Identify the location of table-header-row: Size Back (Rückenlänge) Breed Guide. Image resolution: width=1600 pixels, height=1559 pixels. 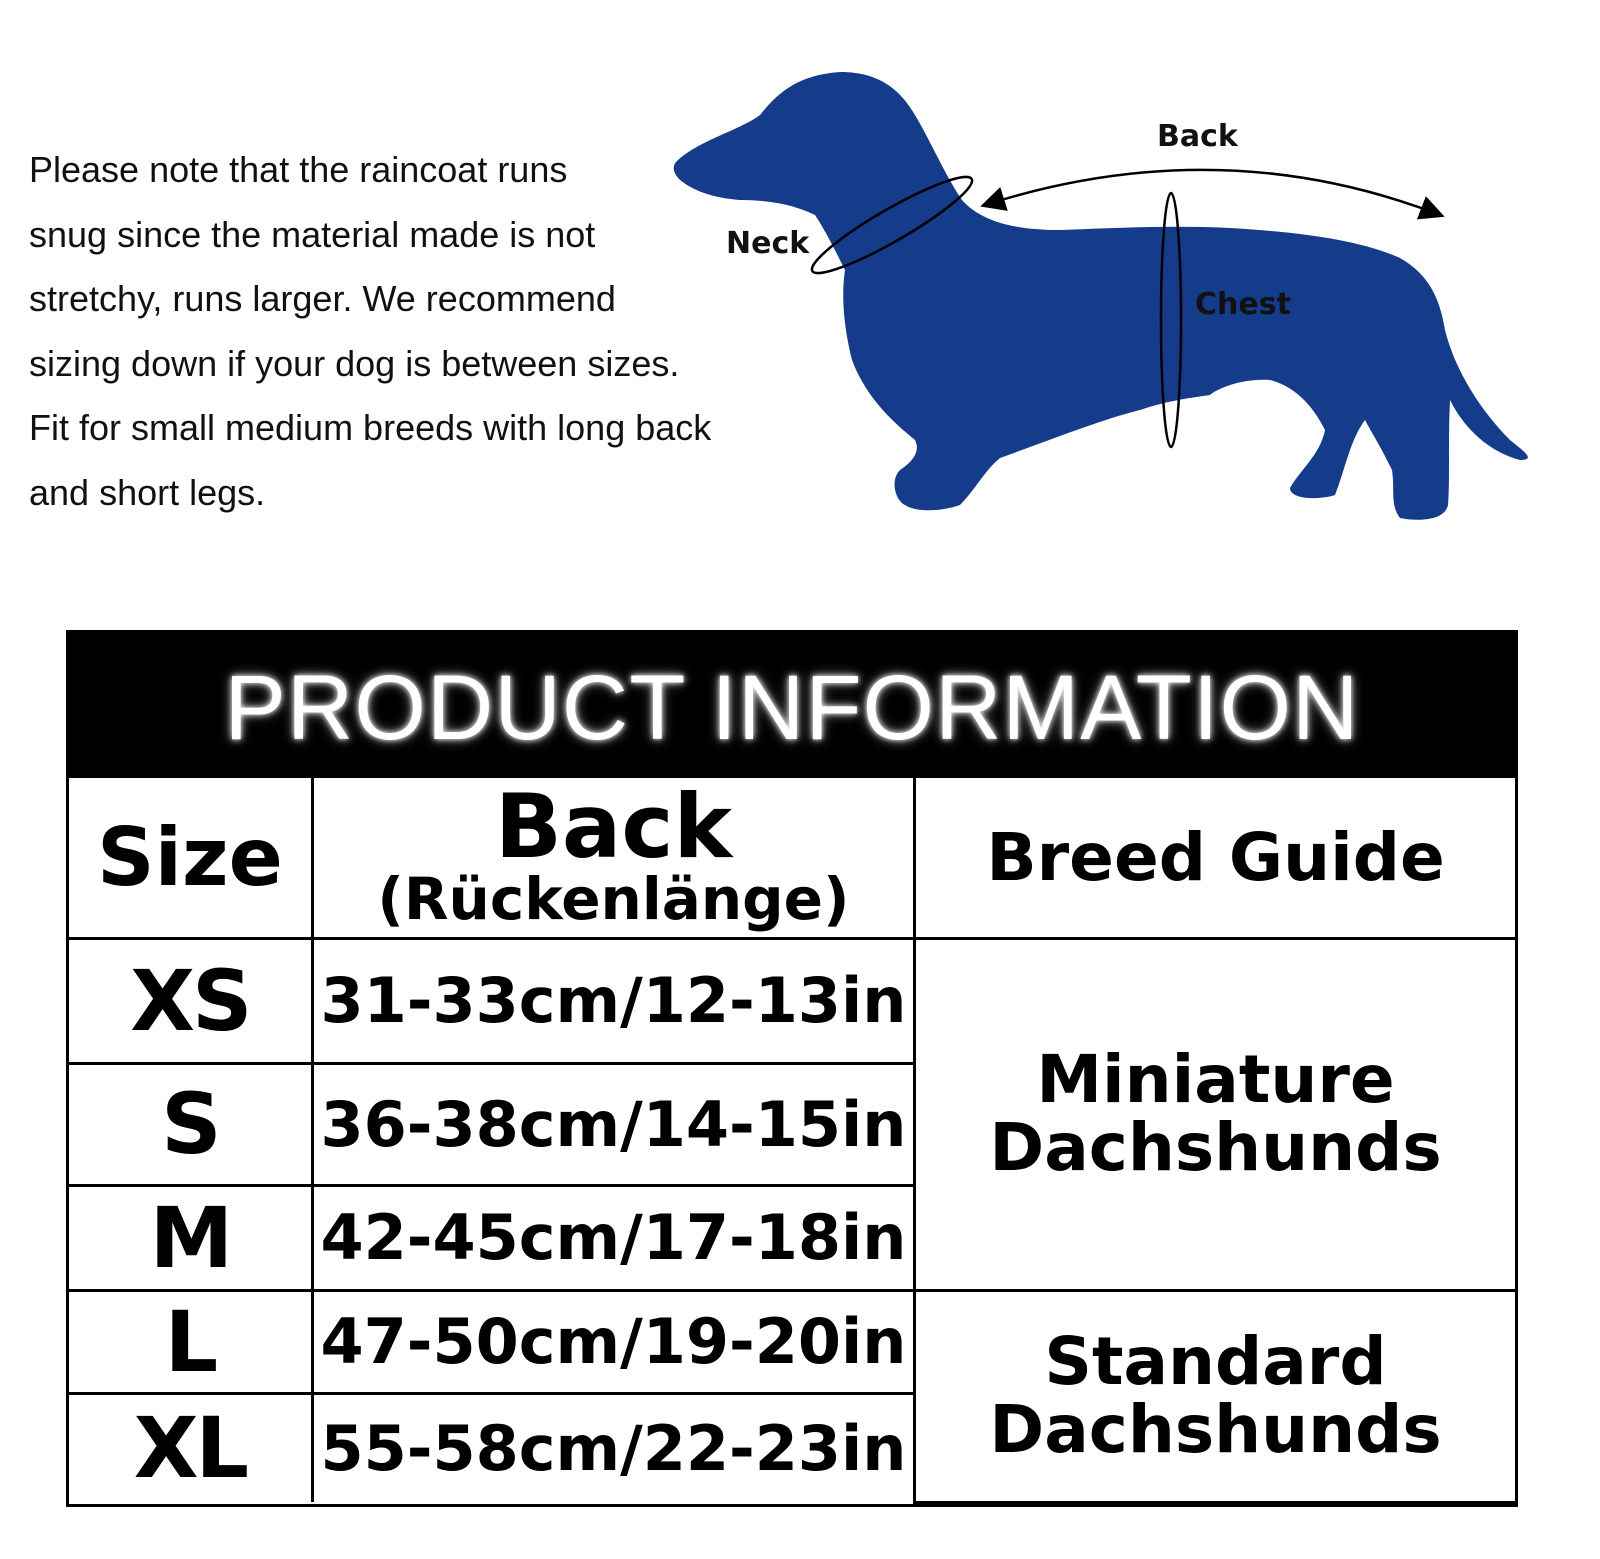
(792, 857).